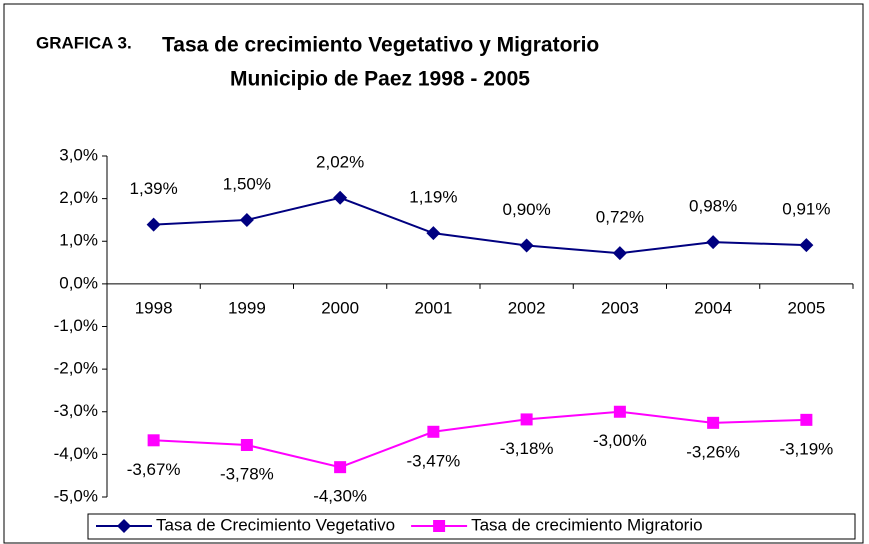 The width and height of the screenshot is (869, 544). What do you see at coordinates (76, 495) in the screenshot?
I see `y-tick-label: -5,0%` at bounding box center [76, 495].